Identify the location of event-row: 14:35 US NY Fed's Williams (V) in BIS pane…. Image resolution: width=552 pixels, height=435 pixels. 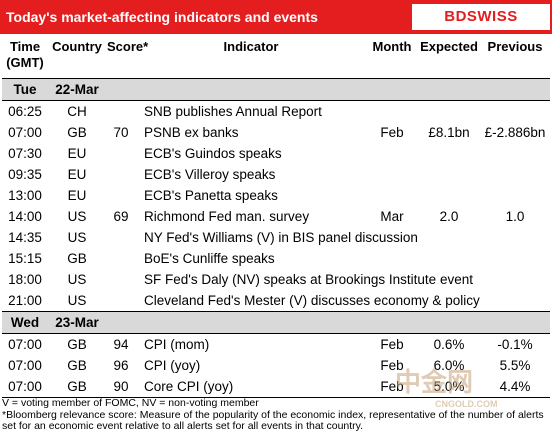
(276, 237).